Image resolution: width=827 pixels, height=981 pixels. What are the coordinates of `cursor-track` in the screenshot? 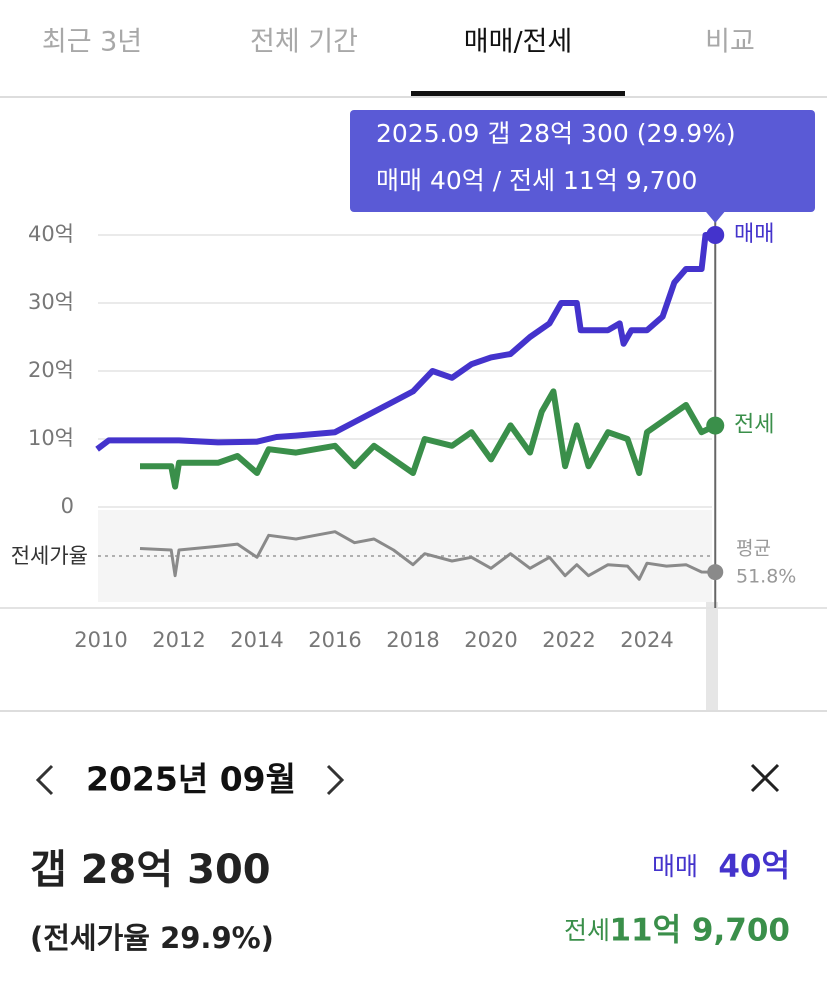 It's located at (712, 656).